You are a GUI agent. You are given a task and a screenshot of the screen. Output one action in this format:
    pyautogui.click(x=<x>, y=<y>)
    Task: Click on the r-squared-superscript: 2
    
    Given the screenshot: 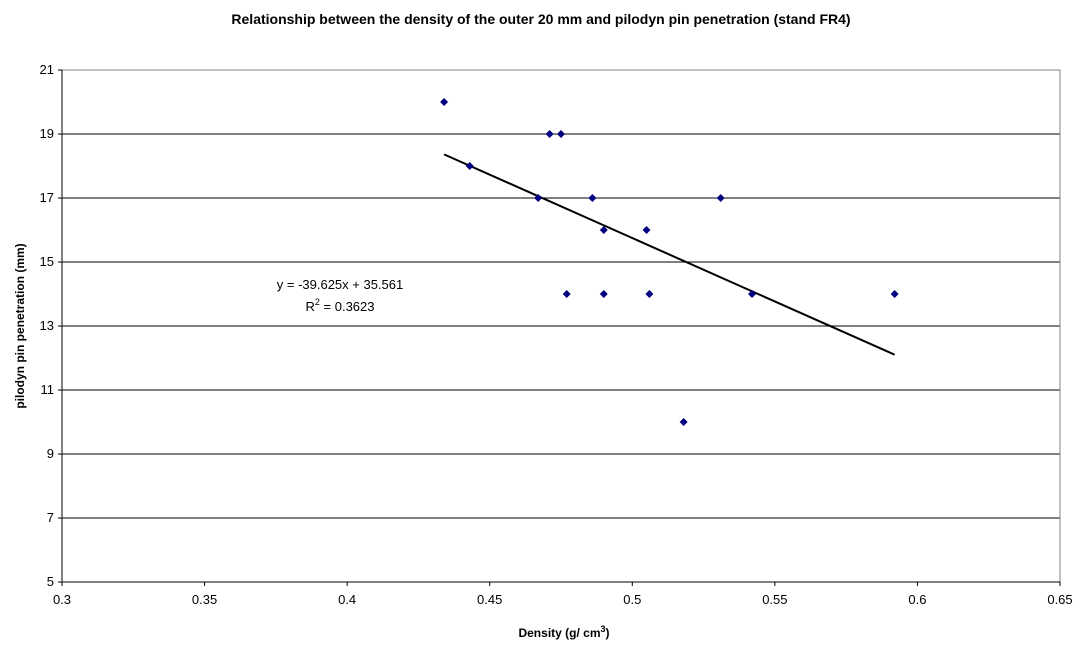 What is the action you would take?
    pyautogui.click(x=317, y=302)
    